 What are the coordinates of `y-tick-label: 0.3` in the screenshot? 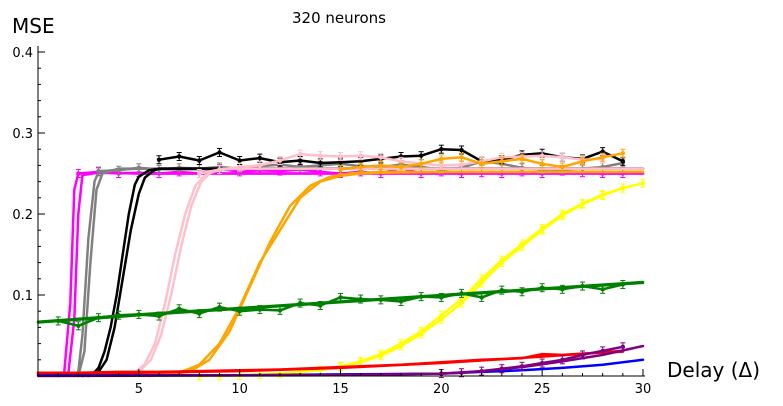 It's located at (22, 134).